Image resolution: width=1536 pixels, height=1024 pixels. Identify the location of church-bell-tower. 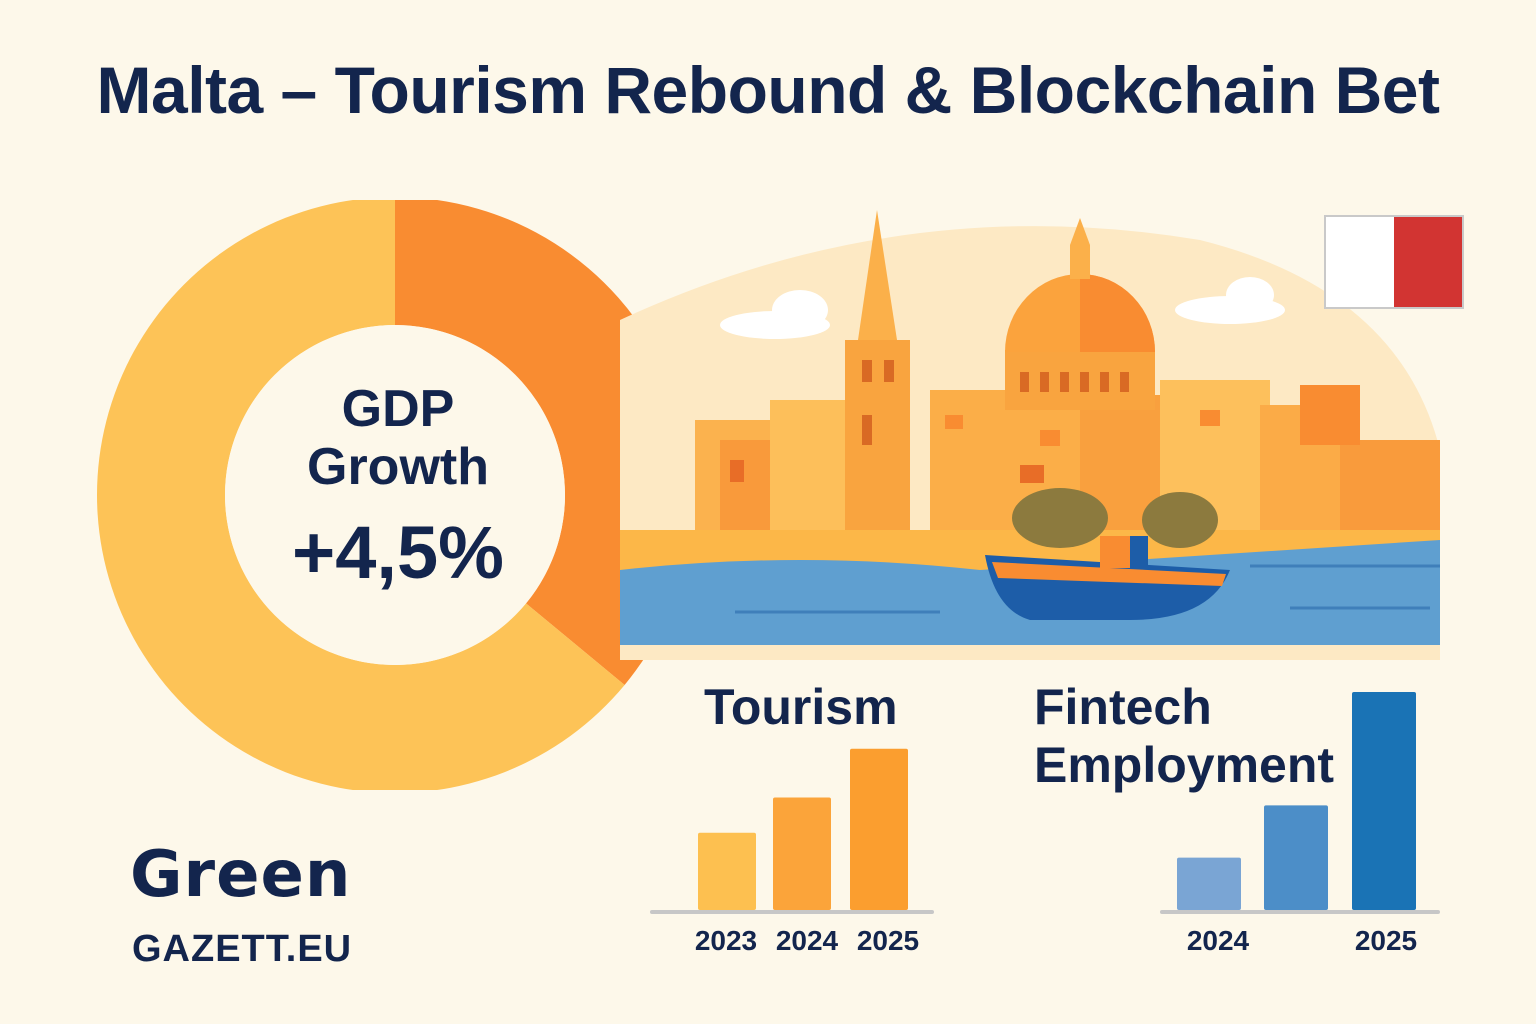
(877, 370).